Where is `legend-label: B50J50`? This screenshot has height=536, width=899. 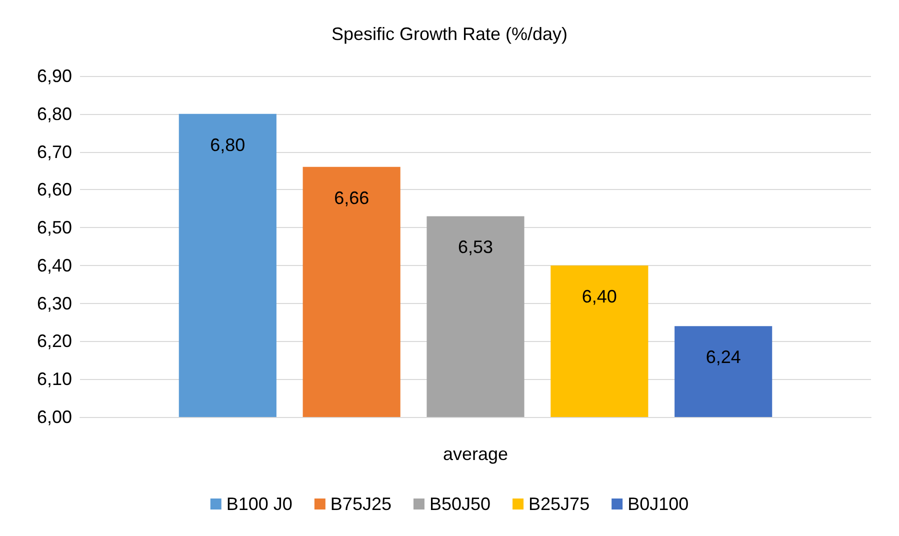
legend-label: B50J50 is located at coordinates (460, 504).